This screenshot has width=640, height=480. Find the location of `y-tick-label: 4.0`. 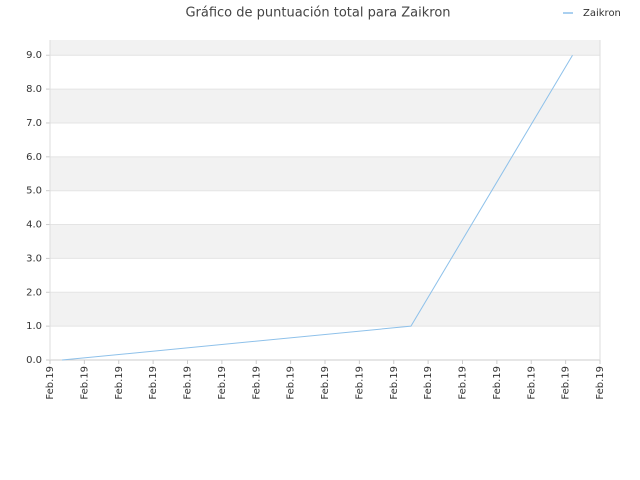

y-tick-label: 4.0 is located at coordinates (34, 225).